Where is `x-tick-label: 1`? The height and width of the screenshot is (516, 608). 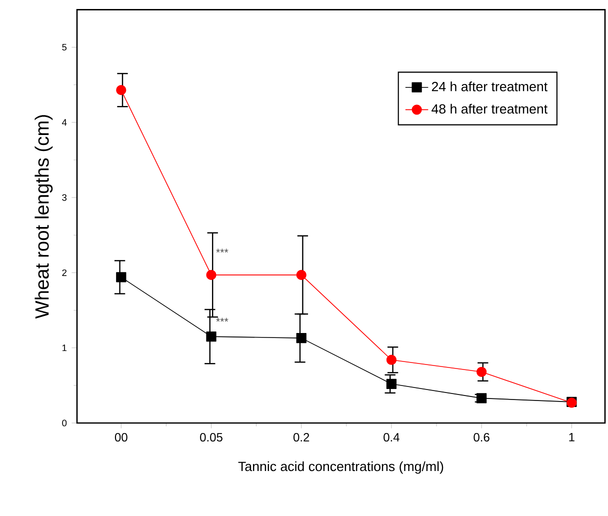
x-tick-label: 1 is located at coordinates (571, 437).